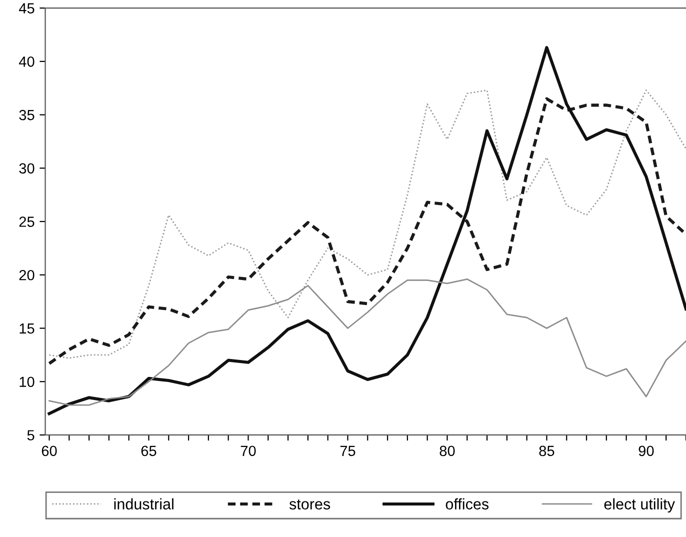 The image size is (686, 537). Describe the element at coordinates (27, 382) in the screenshot. I see `y-tick-label: 10` at that location.